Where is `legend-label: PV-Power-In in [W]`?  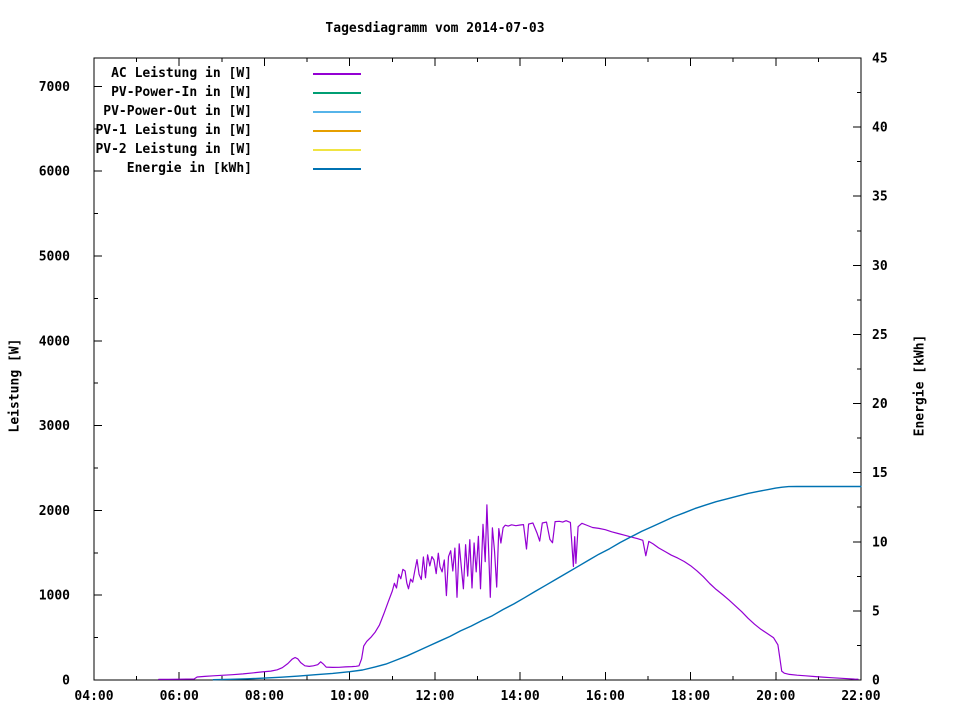
legend-label: PV-Power-In in [W] is located at coordinates (181, 92).